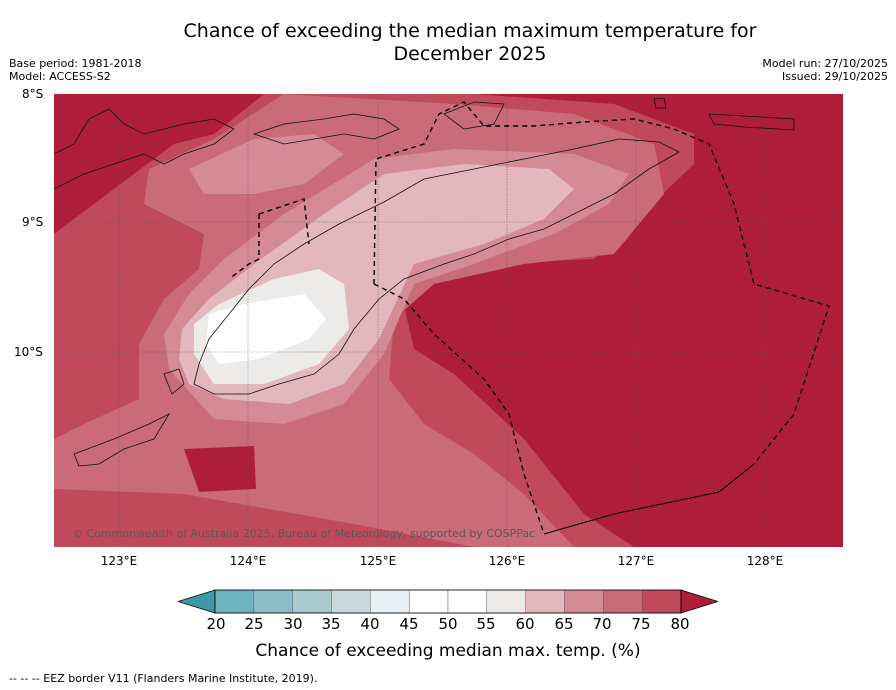 The height and width of the screenshot is (690, 896). What do you see at coordinates (448, 624) in the screenshot?
I see `colorbar-tick: 50` at bounding box center [448, 624].